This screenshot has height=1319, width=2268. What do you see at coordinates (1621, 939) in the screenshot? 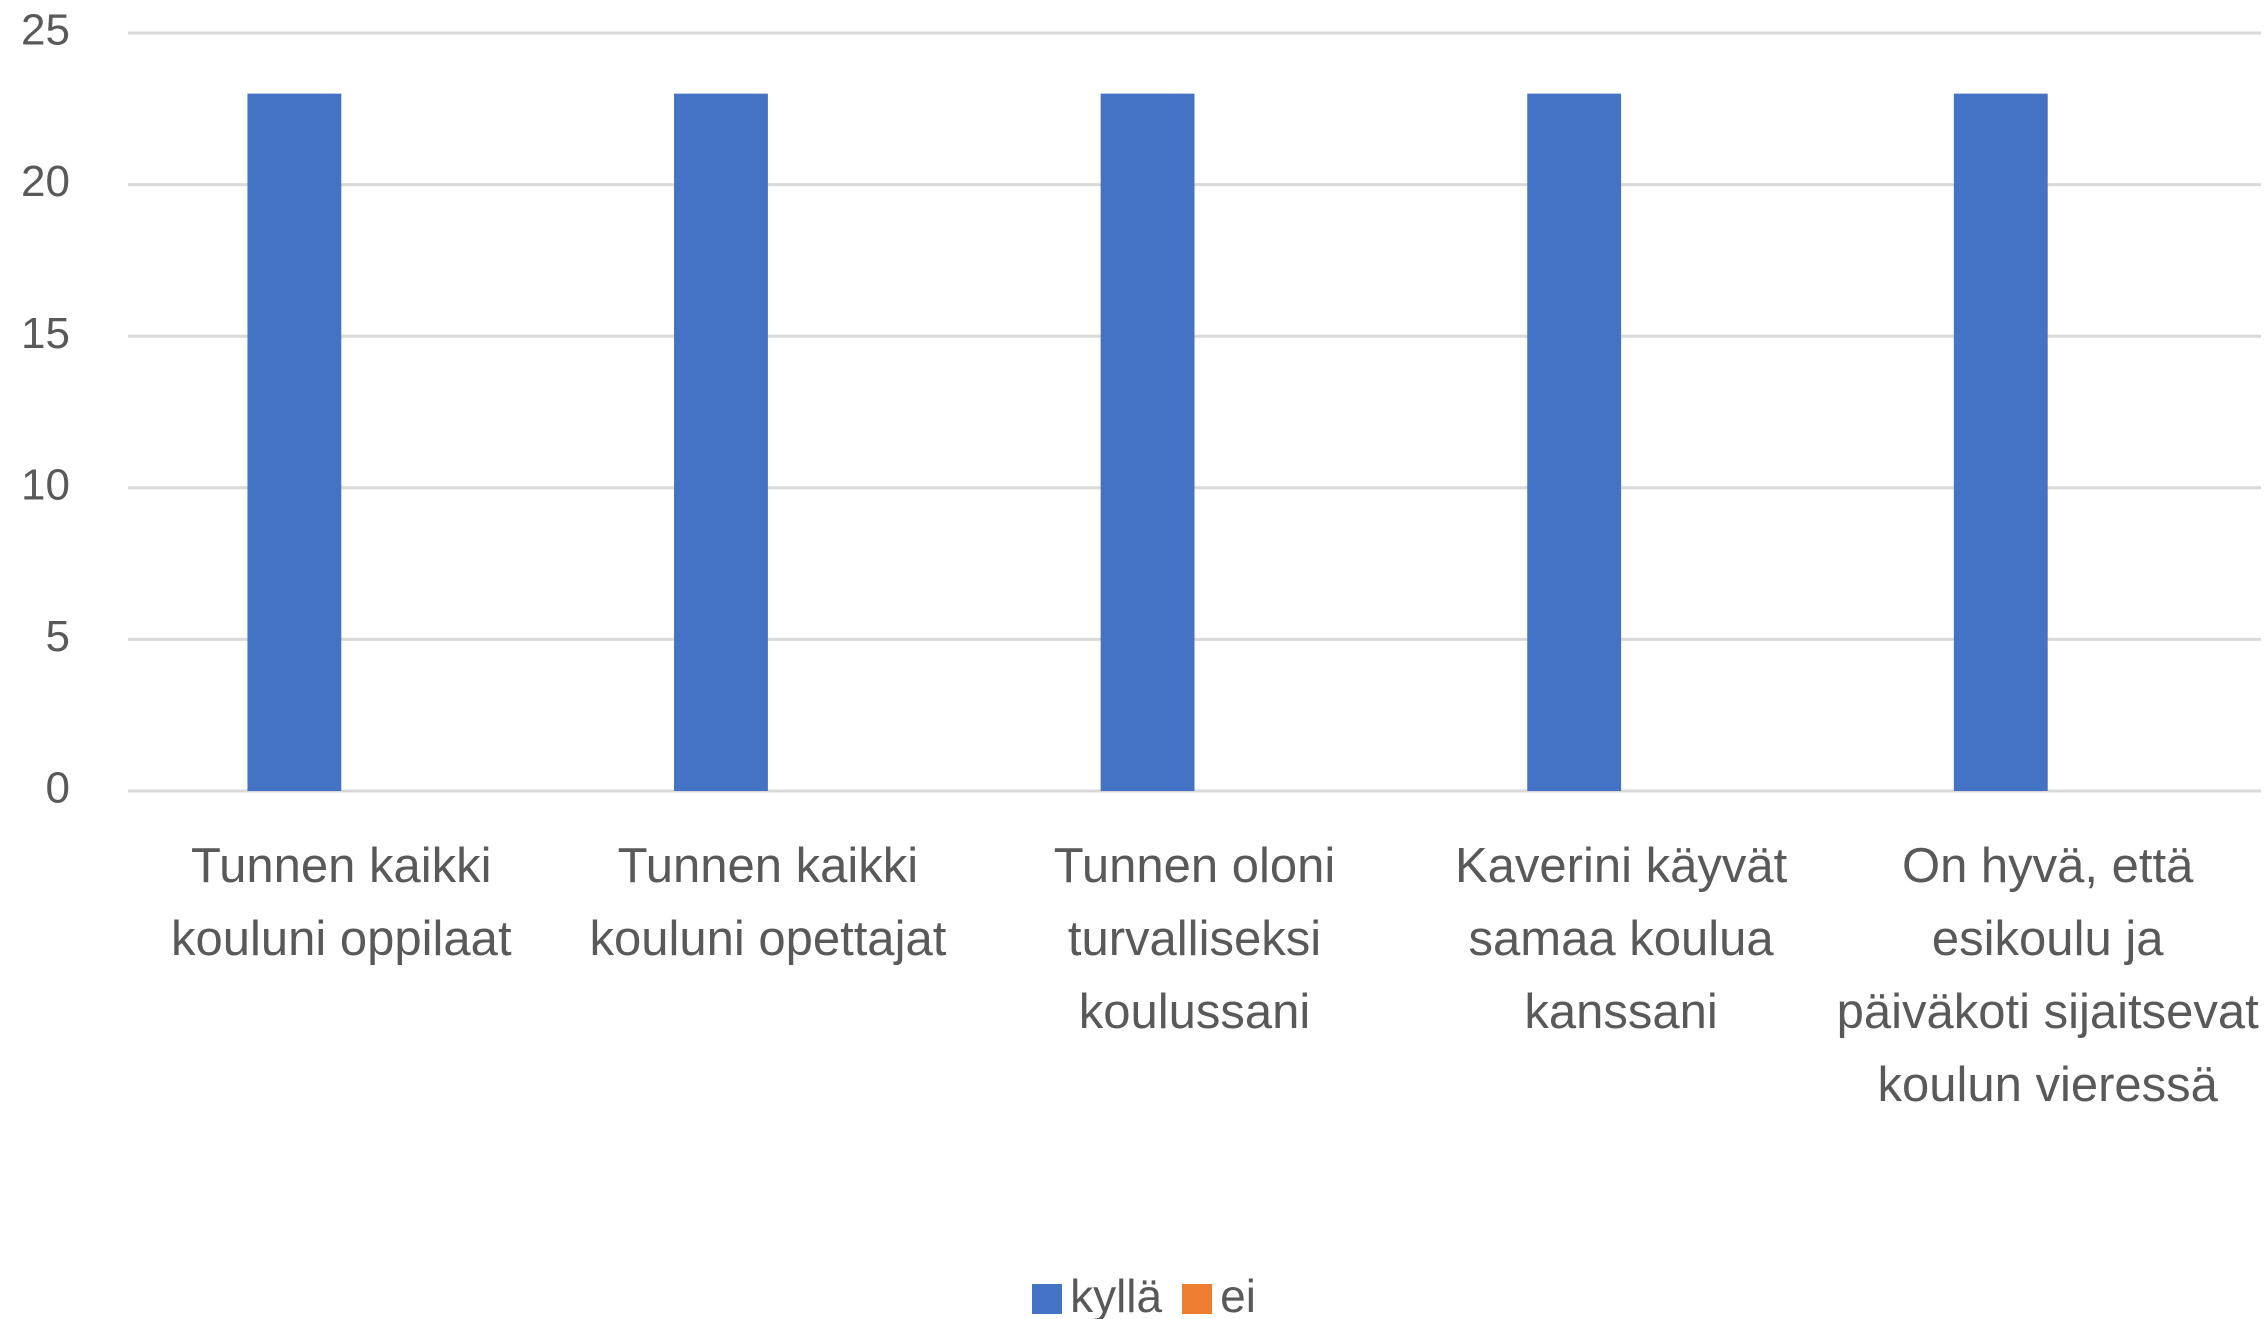
I see `x-tick-label: Kaverini käyvät samaa koulua kanssani` at bounding box center [1621, 939].